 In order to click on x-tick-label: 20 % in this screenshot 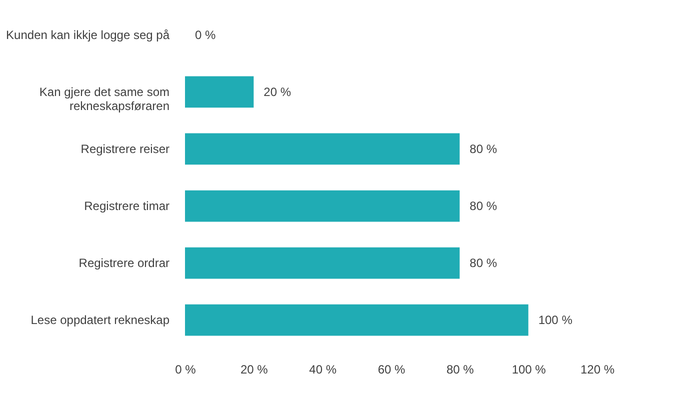, I will do `click(254, 369)`.